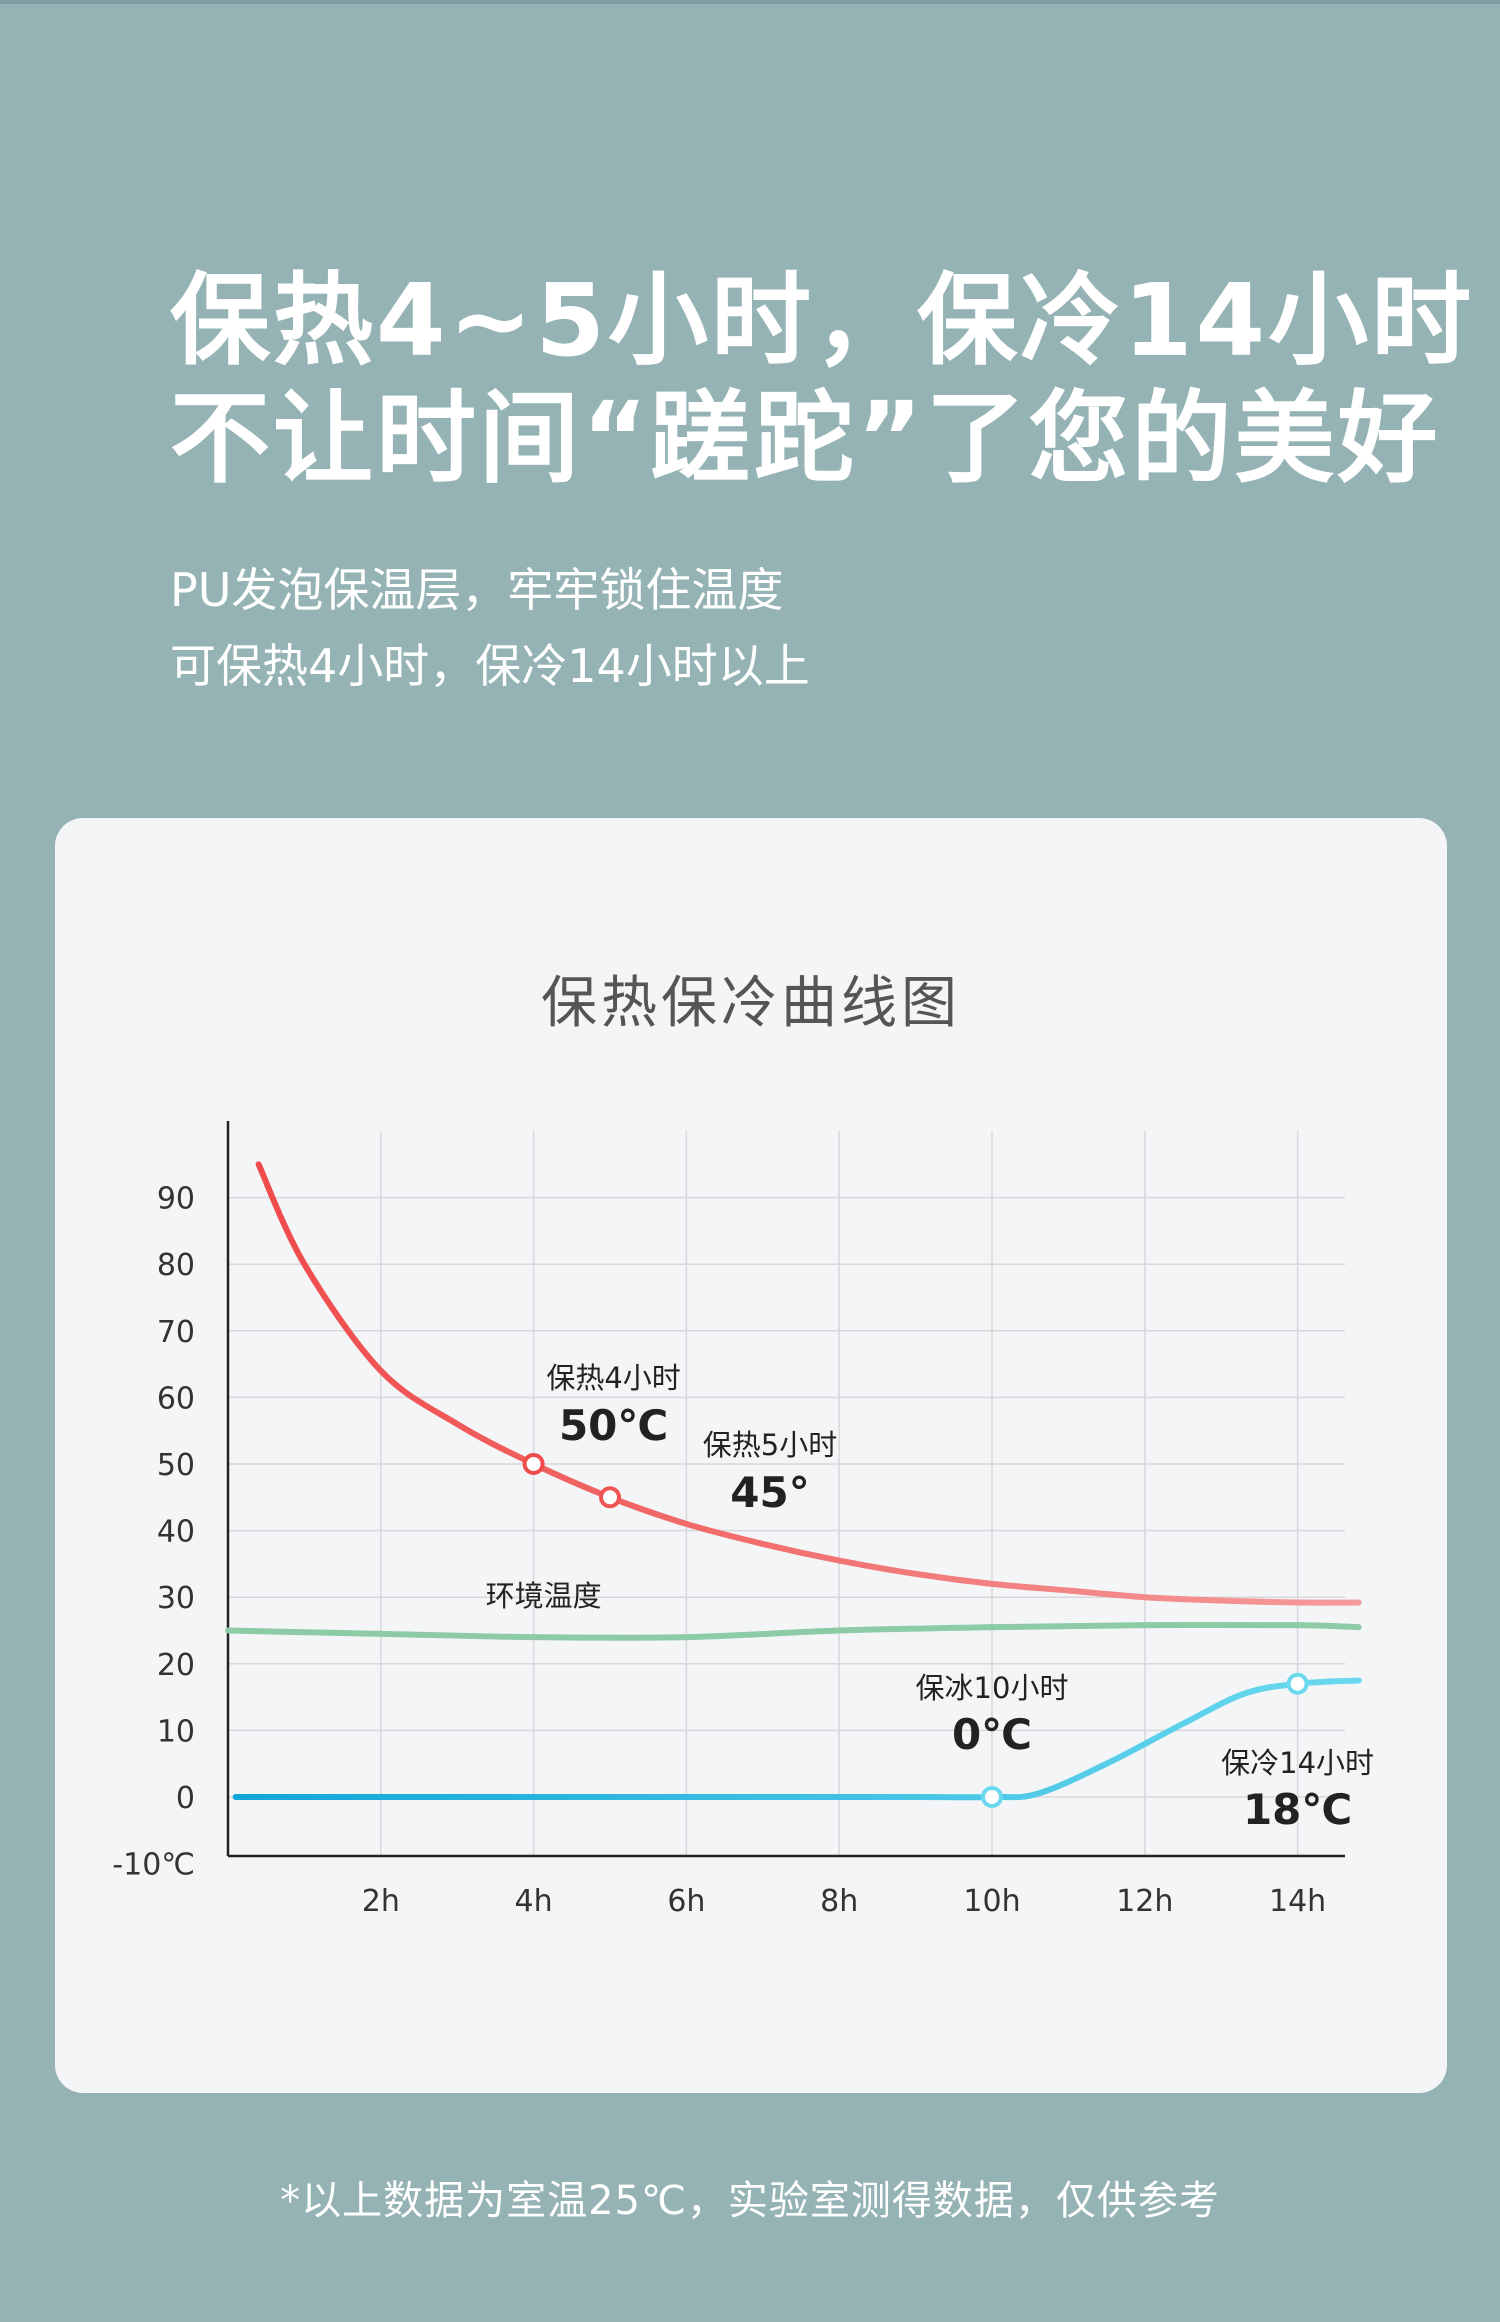 The height and width of the screenshot is (2322, 1500). What do you see at coordinates (153, 1865) in the screenshot?
I see `y-tick-label: -10℃` at bounding box center [153, 1865].